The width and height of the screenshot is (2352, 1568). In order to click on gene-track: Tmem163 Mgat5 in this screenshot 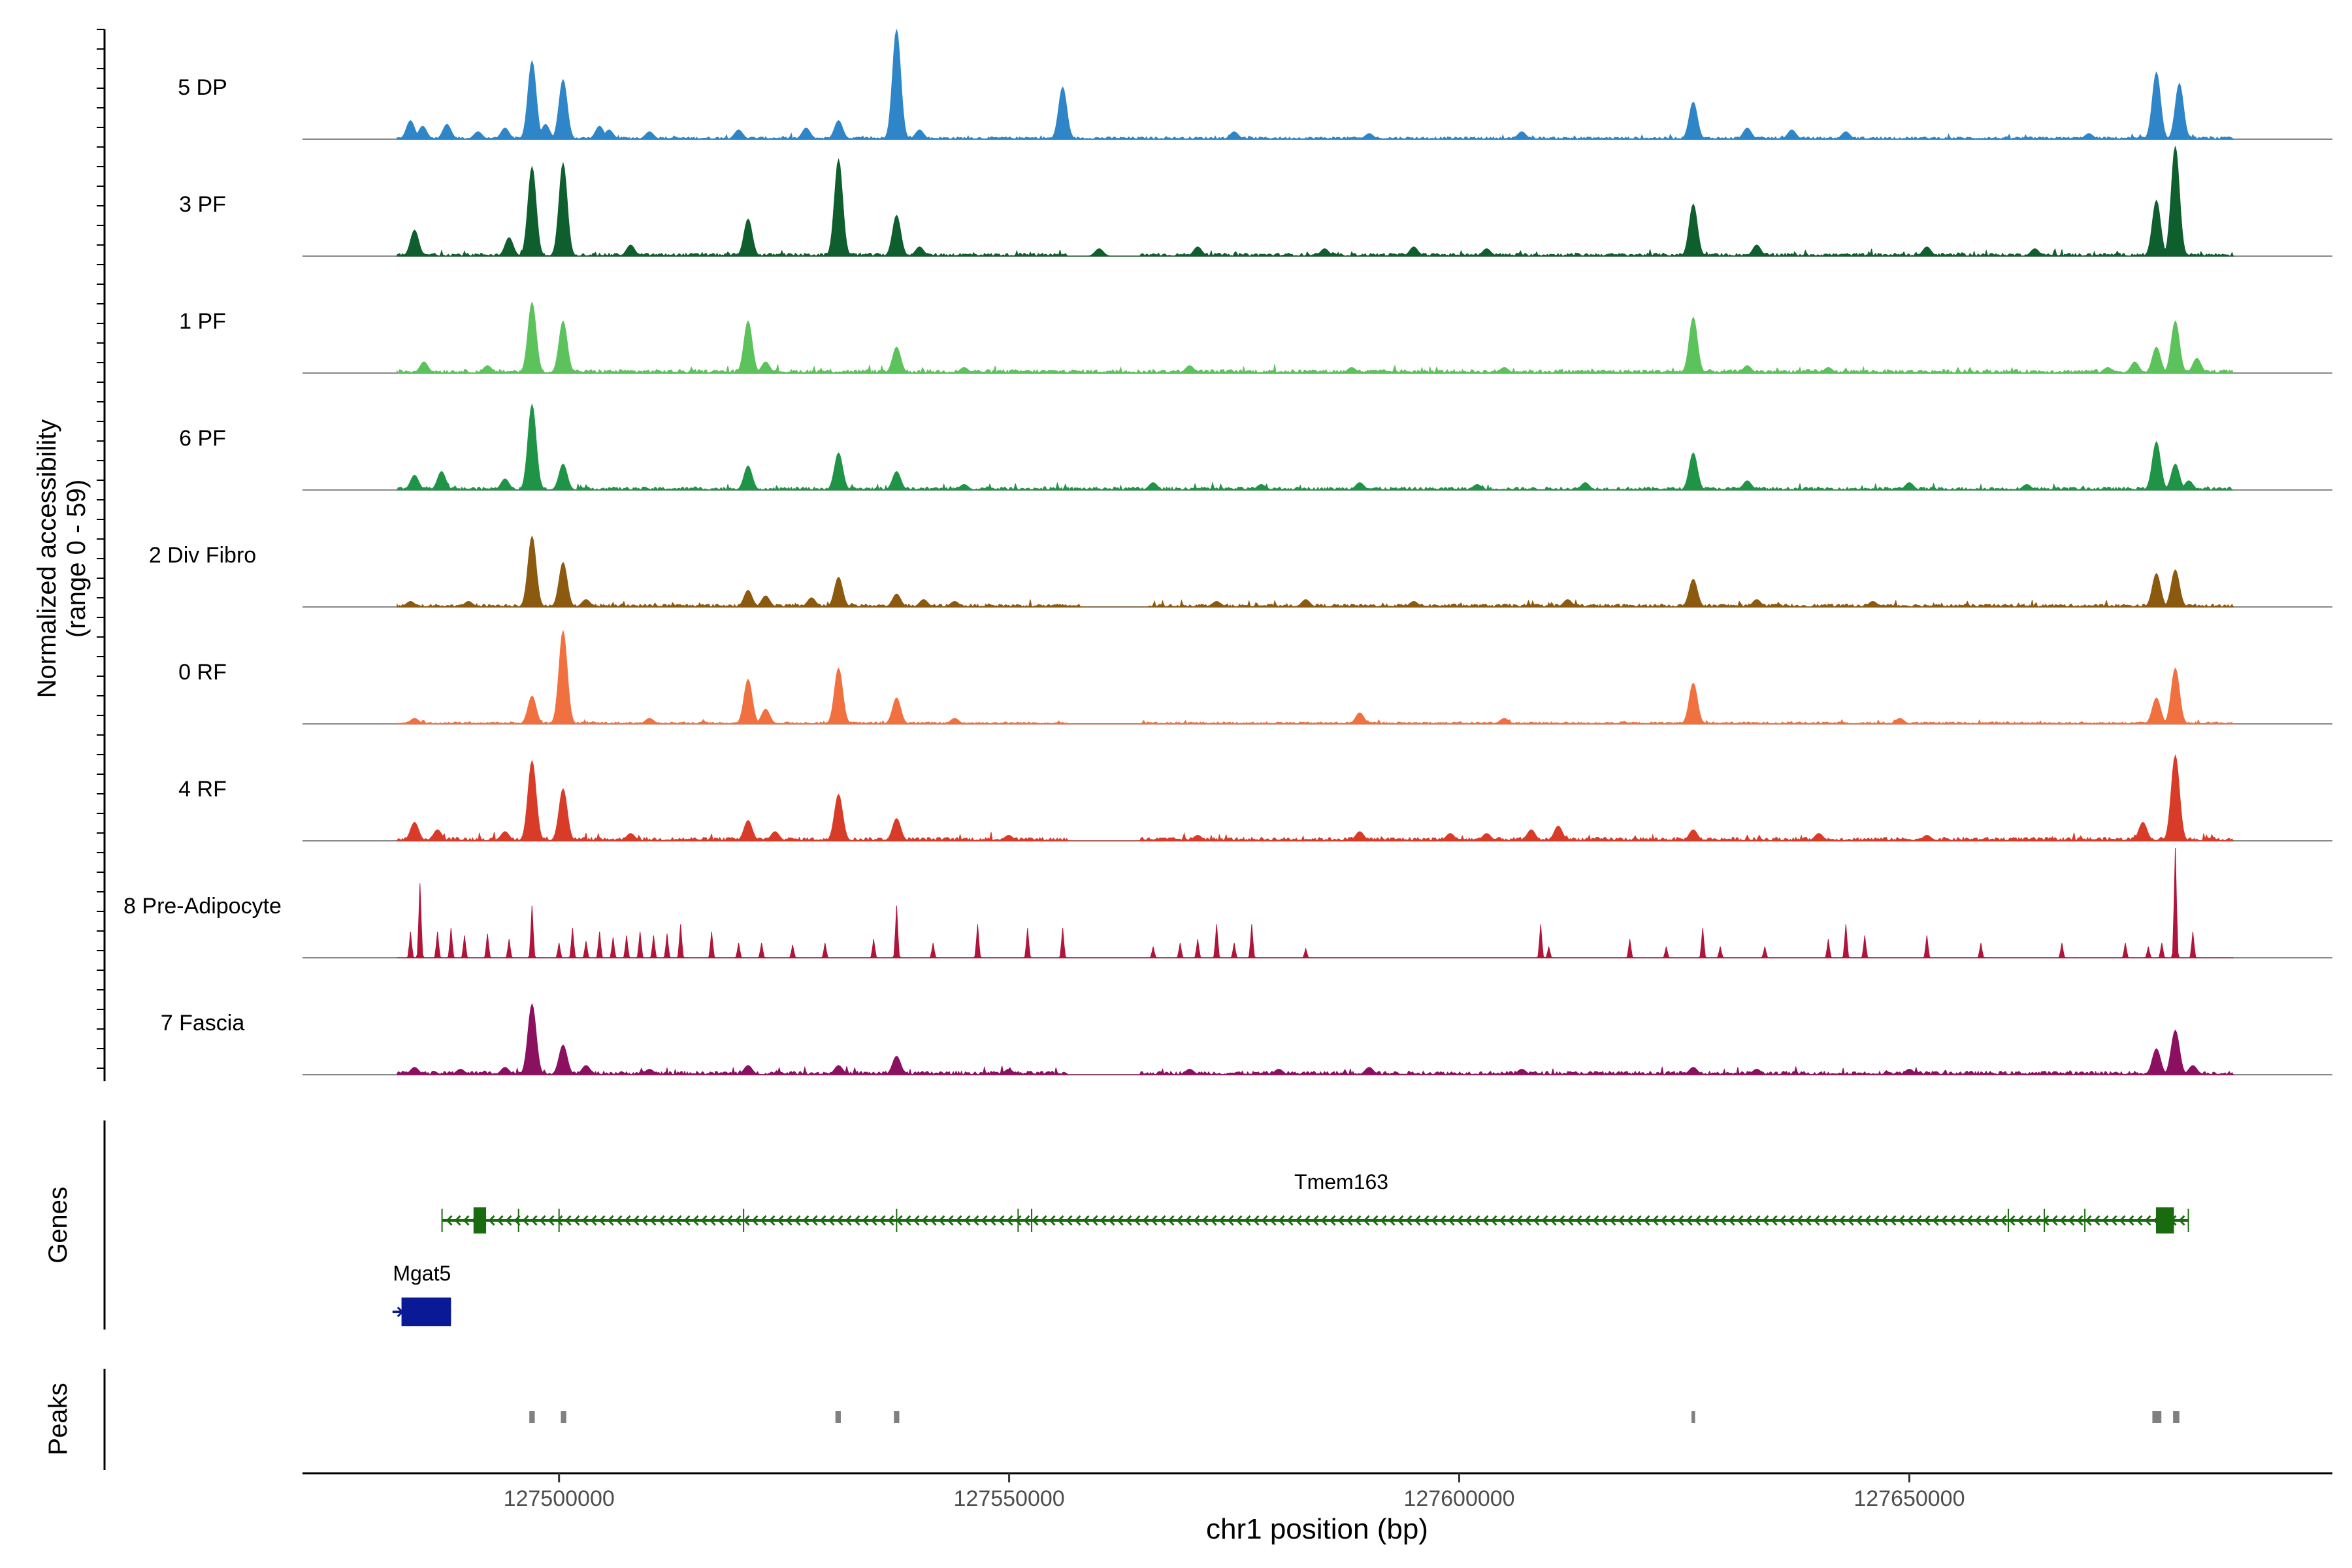, I will do `click(1290, 1248)`.